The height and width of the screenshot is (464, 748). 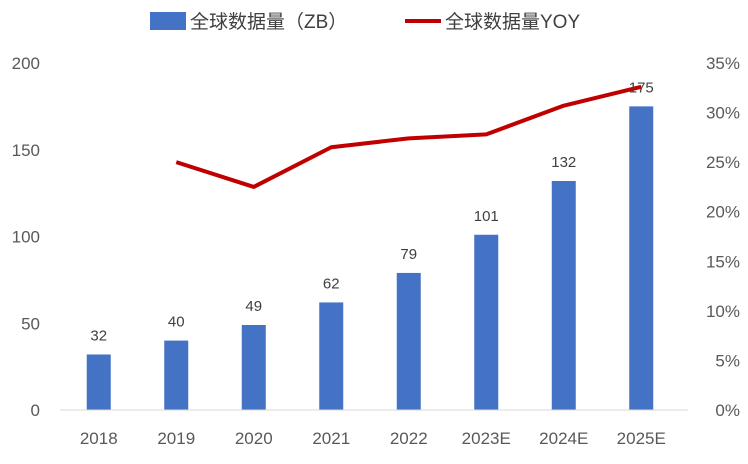 I want to click on left-tick-0: 0, so click(x=35, y=410).